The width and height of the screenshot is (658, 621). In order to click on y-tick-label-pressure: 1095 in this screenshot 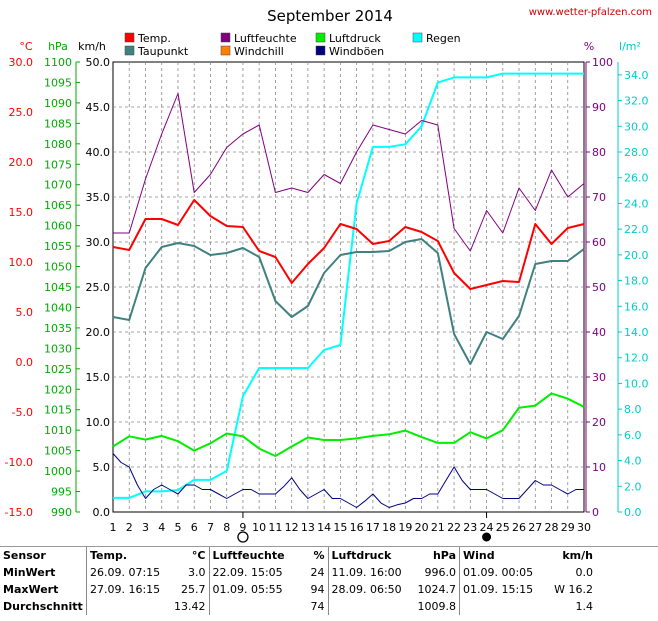, I will do `click(58, 82)`.